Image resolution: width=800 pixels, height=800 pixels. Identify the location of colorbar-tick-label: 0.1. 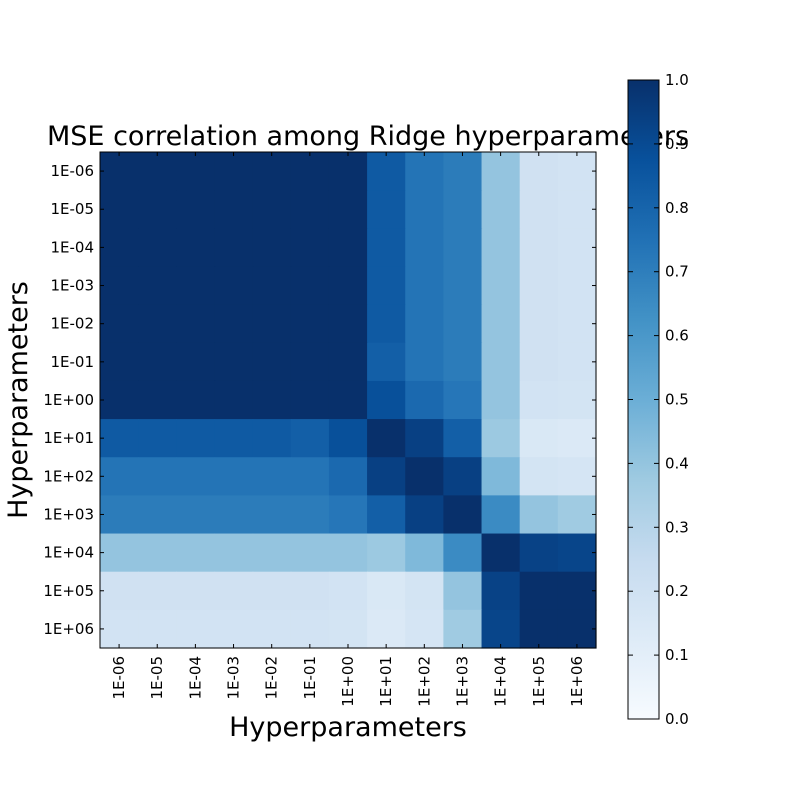
(677, 655).